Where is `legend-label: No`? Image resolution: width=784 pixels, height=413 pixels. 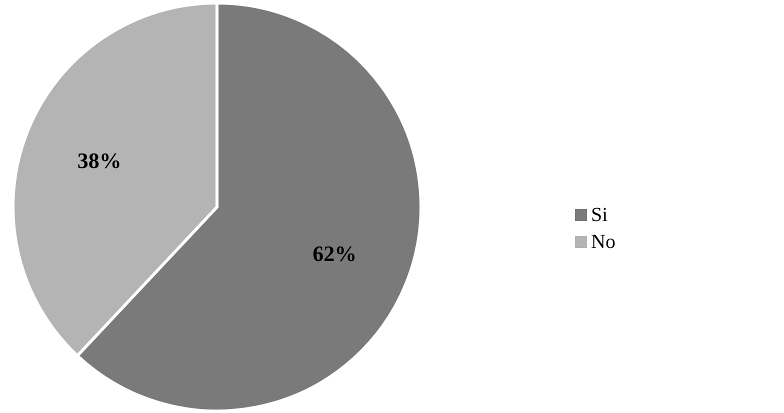 legend-label: No is located at coordinates (603, 242).